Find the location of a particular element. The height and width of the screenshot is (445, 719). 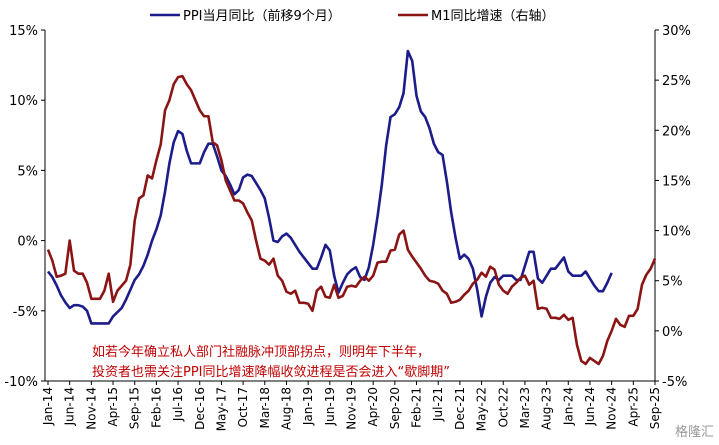

x-tick-label: Feb-16 is located at coordinates (156, 407).